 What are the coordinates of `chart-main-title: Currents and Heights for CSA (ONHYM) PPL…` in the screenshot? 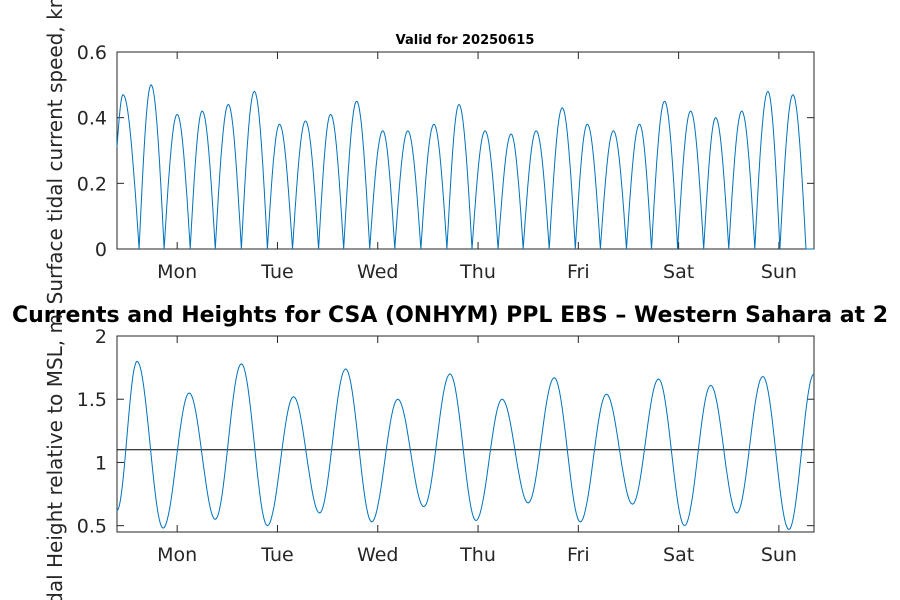 It's located at (450, 315).